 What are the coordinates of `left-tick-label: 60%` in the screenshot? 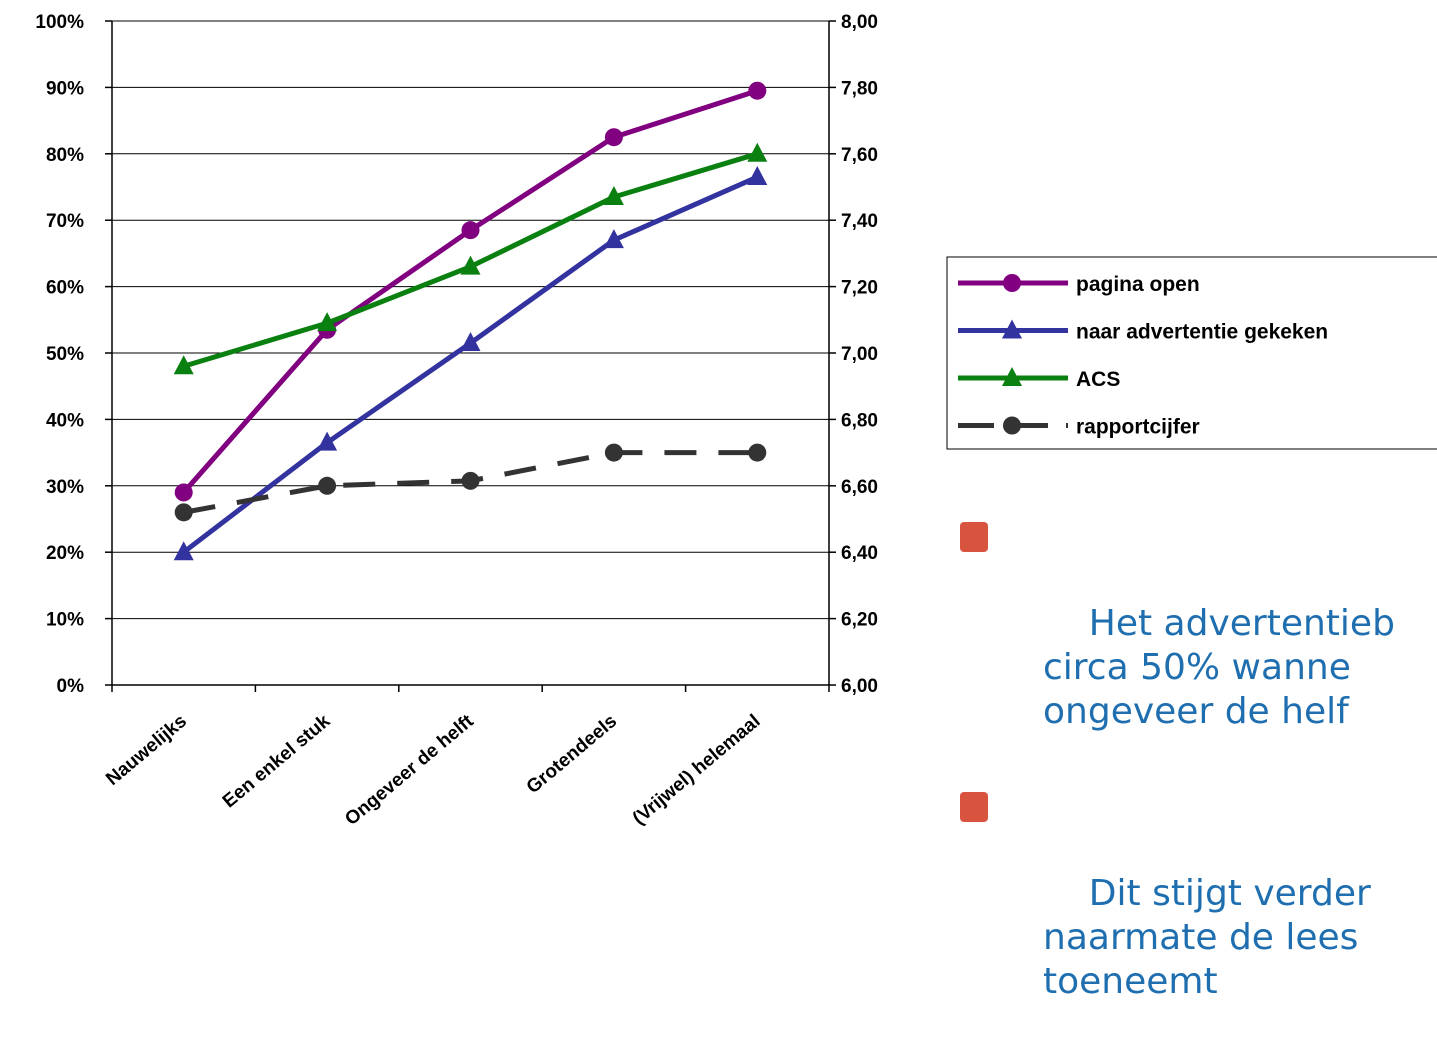 It's located at (65, 288).